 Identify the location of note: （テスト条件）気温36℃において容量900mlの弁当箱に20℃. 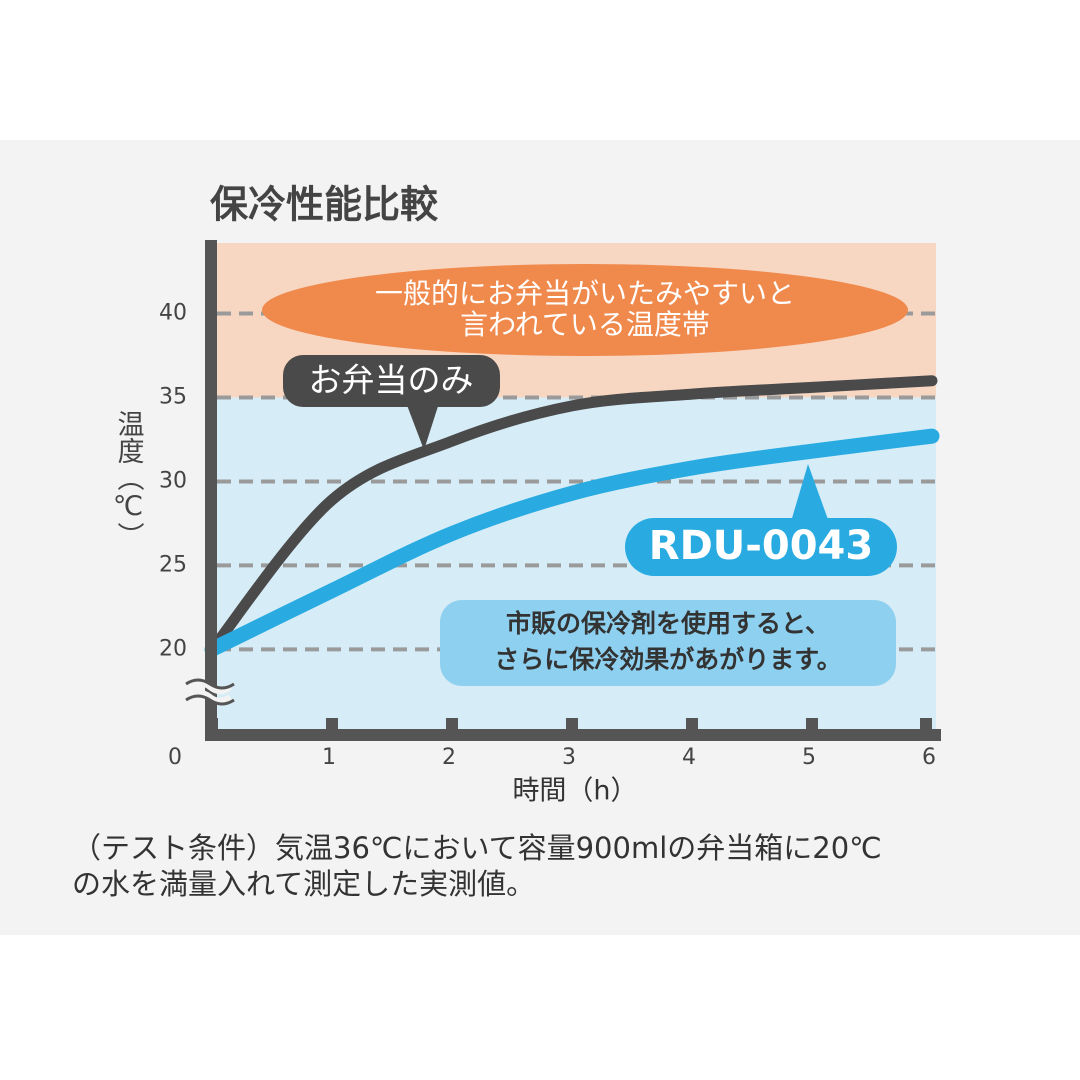
(477, 848).